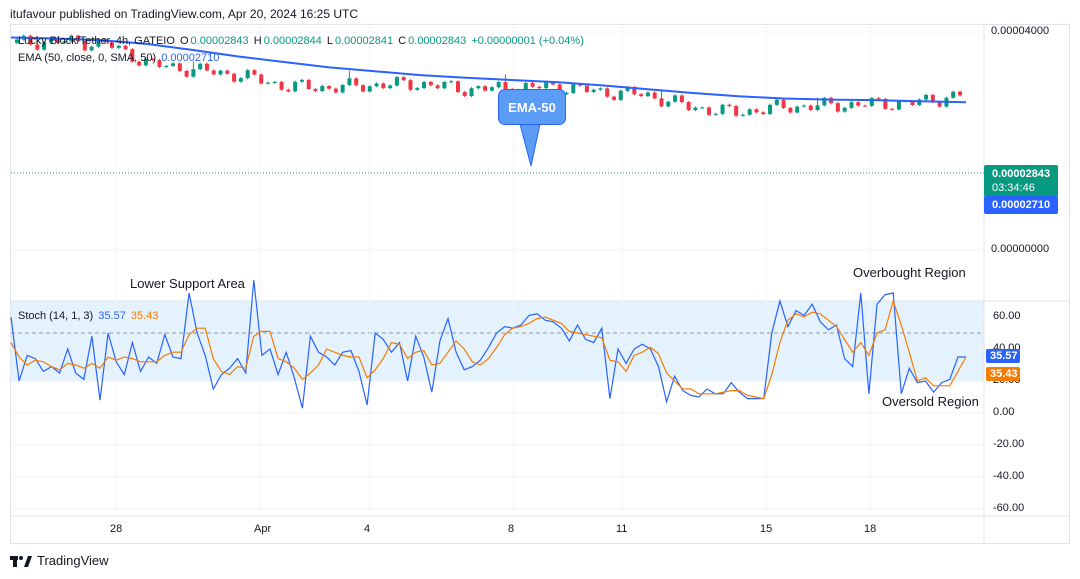 This screenshot has height=579, width=1080. Describe the element at coordinates (527, 41) in the screenshot. I see `change-value: +0.00000001 (+0.04%)` at that location.